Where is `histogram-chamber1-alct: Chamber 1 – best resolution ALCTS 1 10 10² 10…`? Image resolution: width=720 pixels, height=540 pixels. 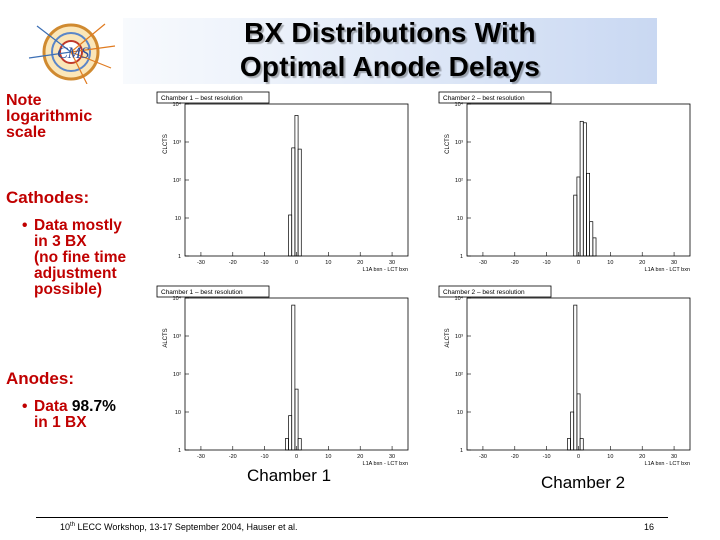
histogram-chamber1-alct: Chamber 1 – best resolution ALCTS 1 10 10² 10… is located at coordinates (282, 375).